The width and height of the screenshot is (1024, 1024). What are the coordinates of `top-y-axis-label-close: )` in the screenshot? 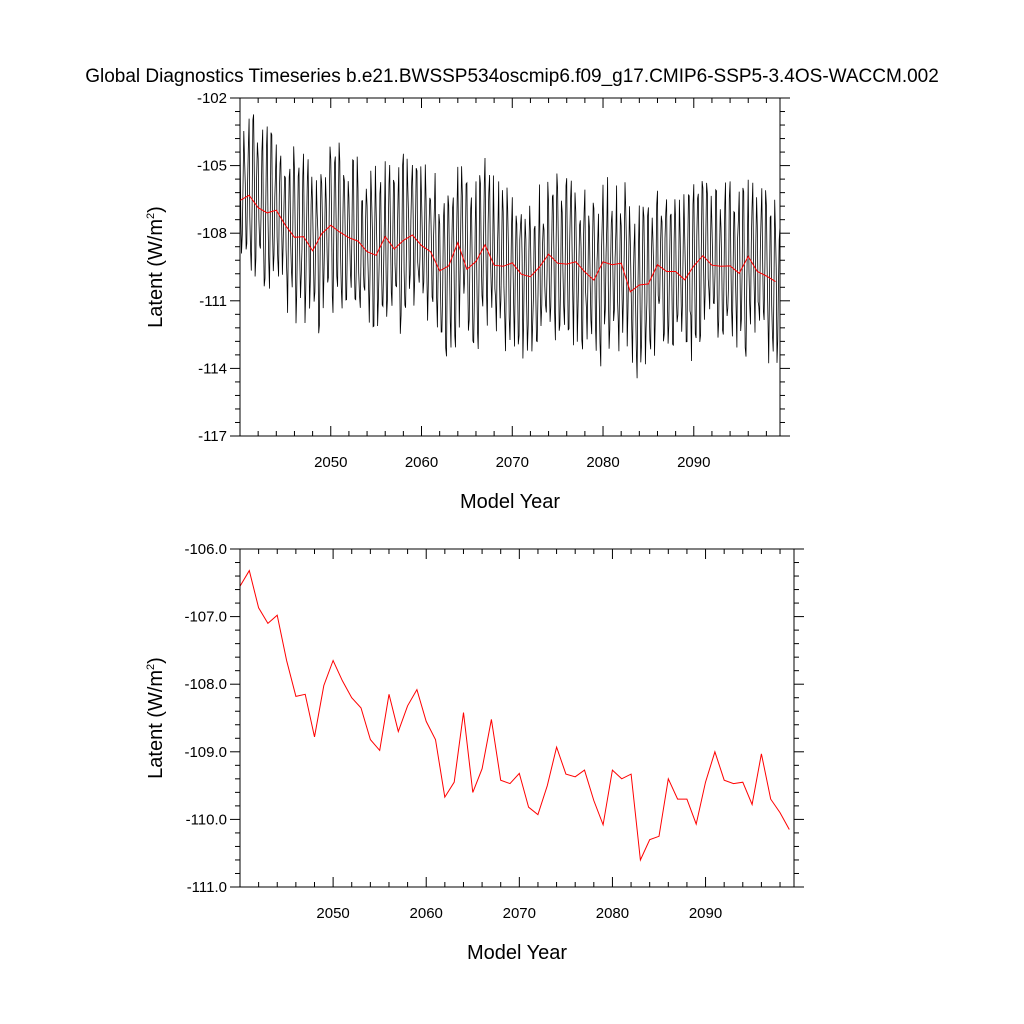 It's located at (156, 209).